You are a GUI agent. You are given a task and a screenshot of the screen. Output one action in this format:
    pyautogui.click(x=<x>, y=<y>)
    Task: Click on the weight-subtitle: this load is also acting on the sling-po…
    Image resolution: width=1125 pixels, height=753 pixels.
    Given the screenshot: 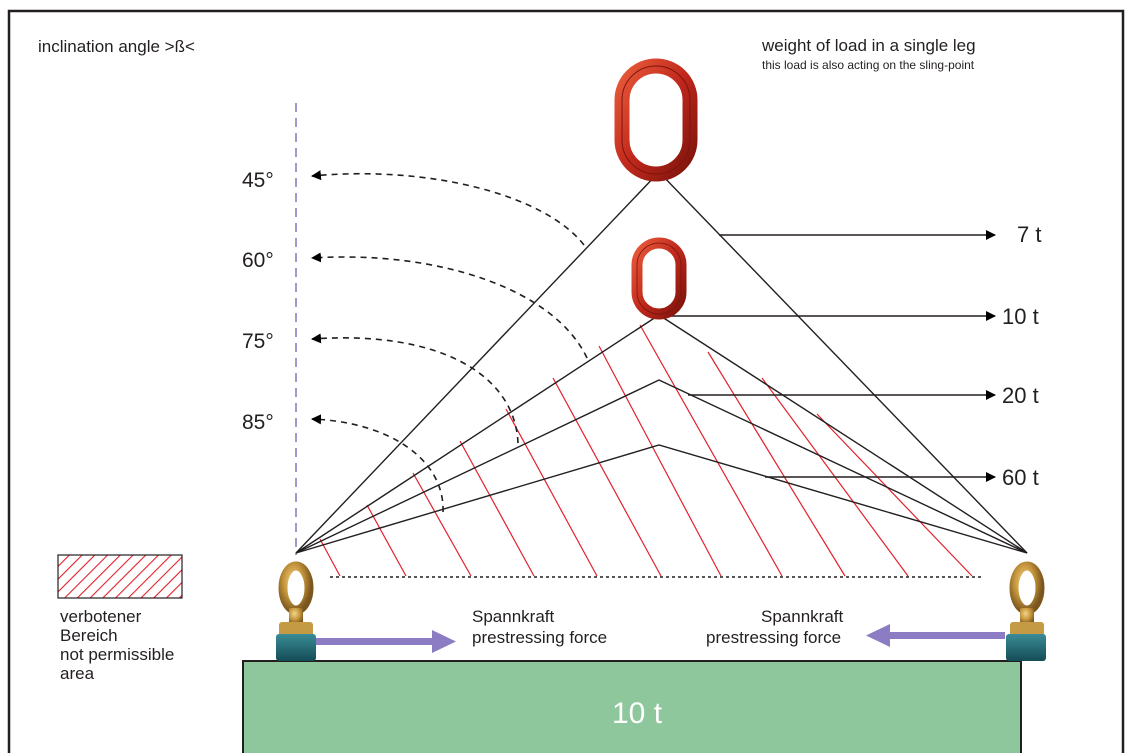 What is the action you would take?
    pyautogui.click(x=868, y=65)
    